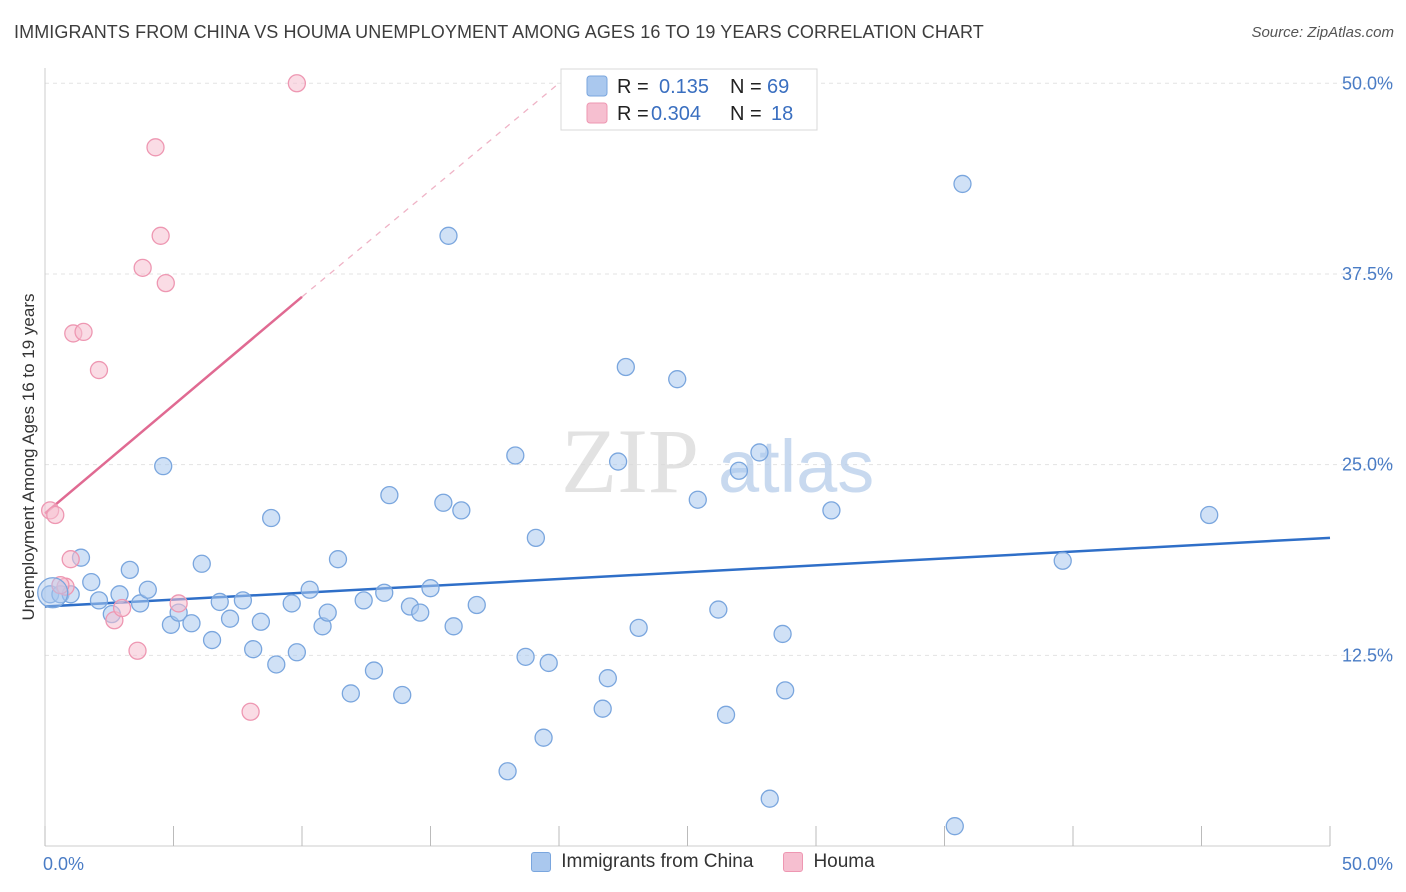 This screenshot has height=892, width=1406. Describe the element at coordinates (1367, 83) in the screenshot. I see `y-tick-label-3: 50.0%` at that location.